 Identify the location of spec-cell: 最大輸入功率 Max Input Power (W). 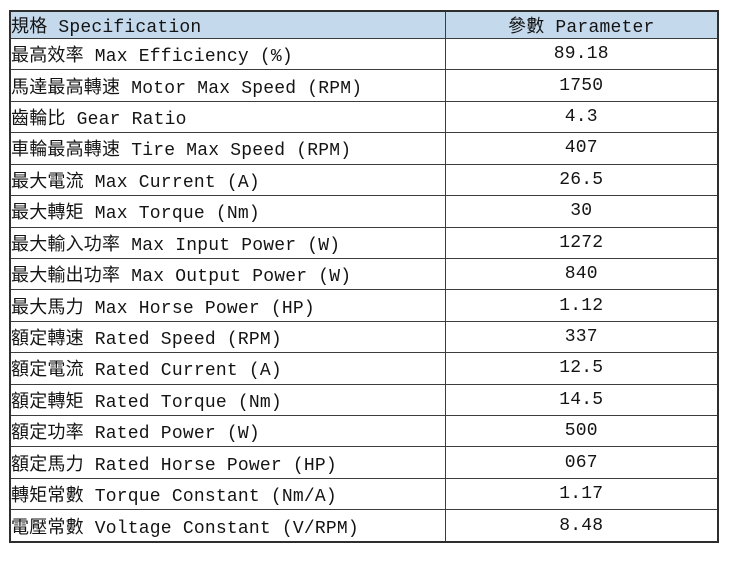
(227, 242).